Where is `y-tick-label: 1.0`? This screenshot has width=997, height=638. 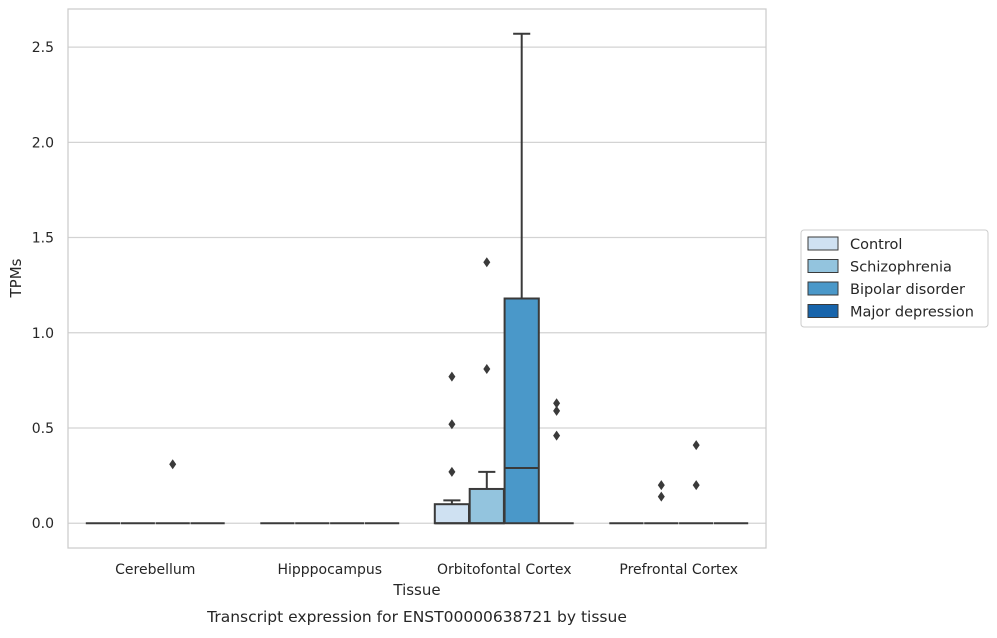 y-tick-label: 1.0 is located at coordinates (43, 334).